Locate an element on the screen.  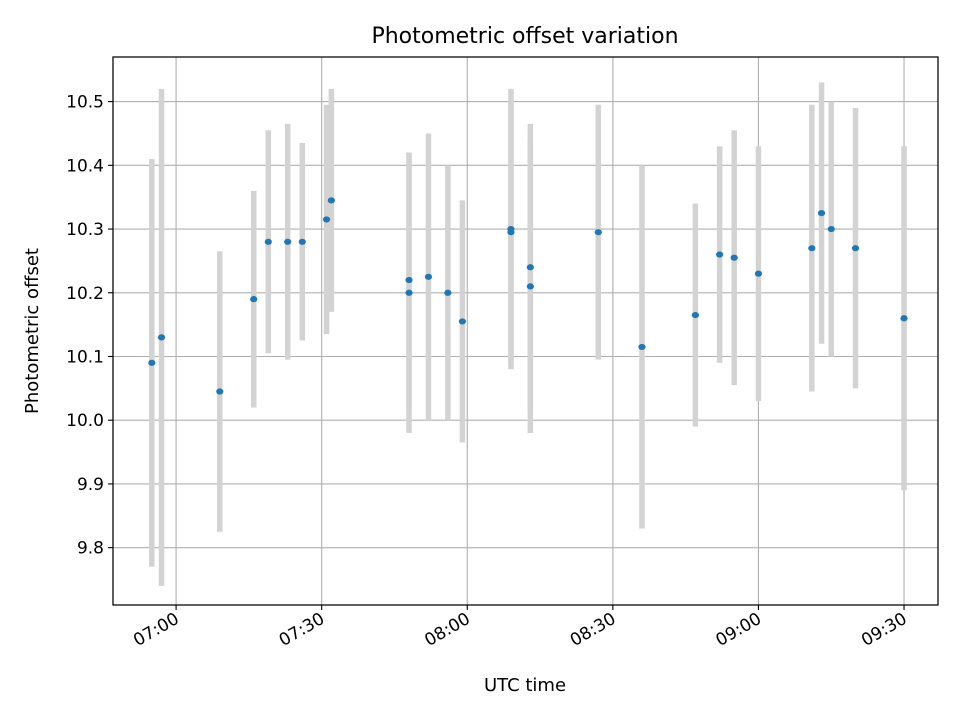
y-tick-label: 10.3 is located at coordinates (85, 230).